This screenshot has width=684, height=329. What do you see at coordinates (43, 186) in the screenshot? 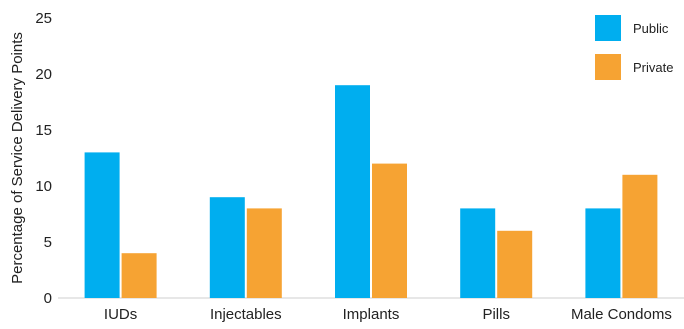
I see `y-tick-label: 10` at bounding box center [43, 186].